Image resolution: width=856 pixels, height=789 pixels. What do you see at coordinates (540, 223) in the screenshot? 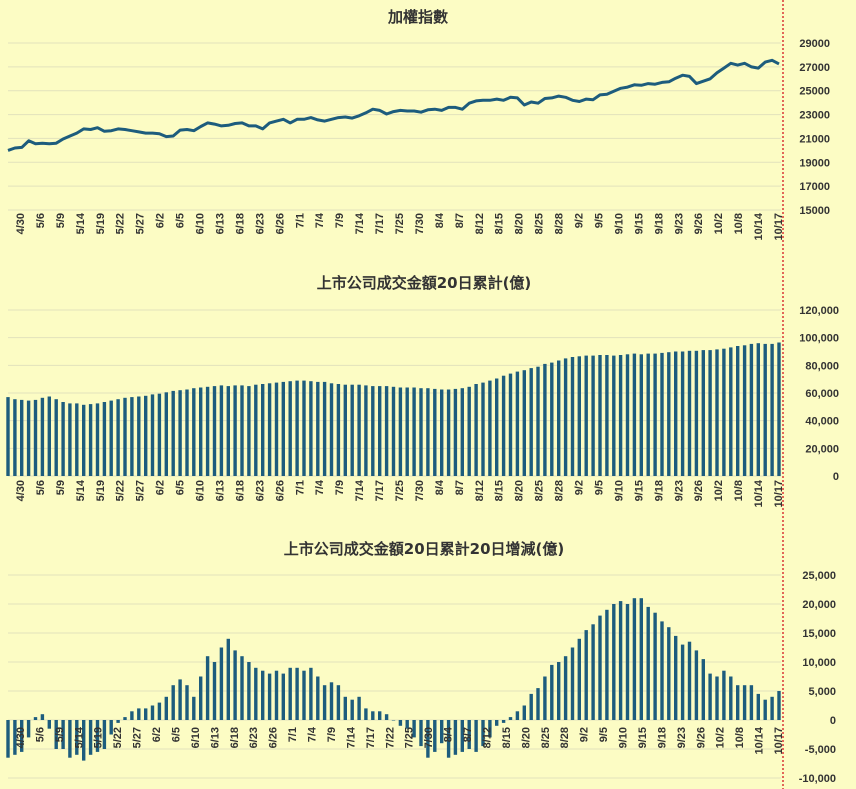
I see `x-tick-label: 8/25` at bounding box center [540, 223].